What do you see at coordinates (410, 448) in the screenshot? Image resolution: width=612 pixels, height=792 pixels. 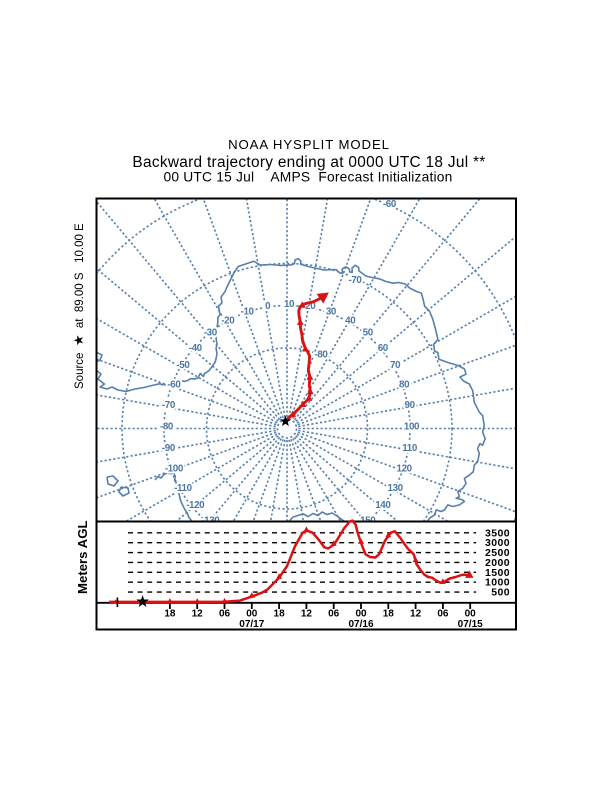 I see `svg-text: 110` at bounding box center [410, 448].